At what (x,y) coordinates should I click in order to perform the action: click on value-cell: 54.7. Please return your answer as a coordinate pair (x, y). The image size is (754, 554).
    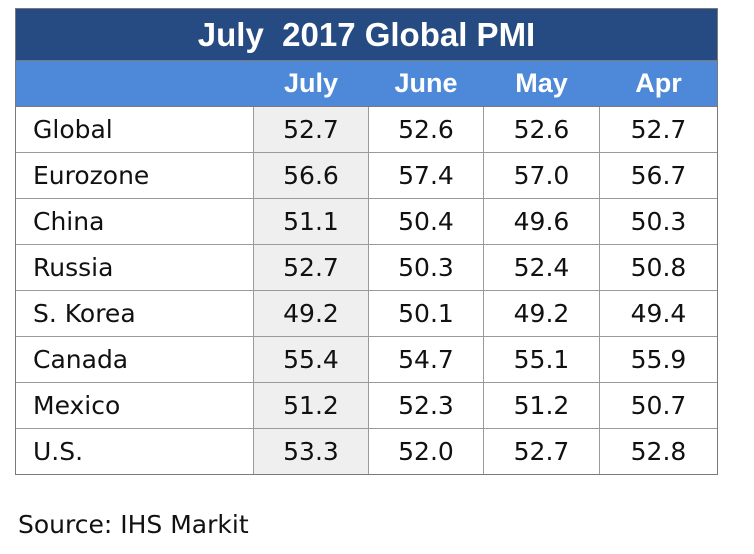
    Looking at the image, I should click on (425, 359).